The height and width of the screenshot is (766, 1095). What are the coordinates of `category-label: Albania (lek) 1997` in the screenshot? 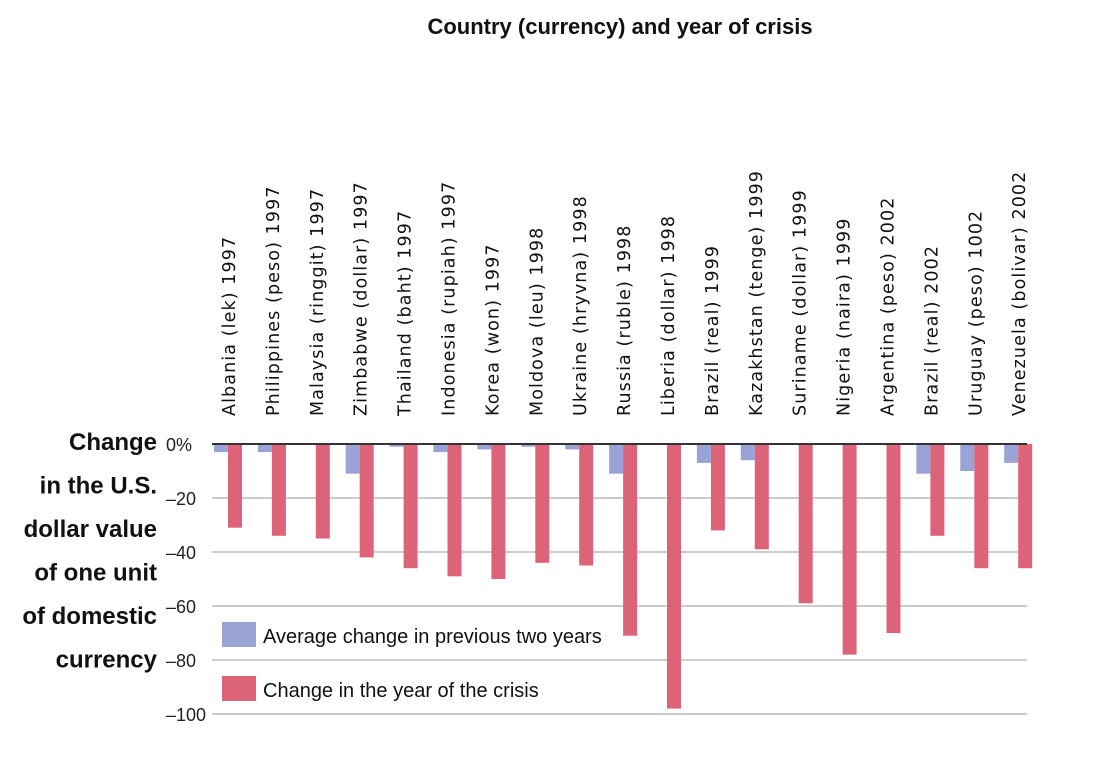 It's located at (230, 326).